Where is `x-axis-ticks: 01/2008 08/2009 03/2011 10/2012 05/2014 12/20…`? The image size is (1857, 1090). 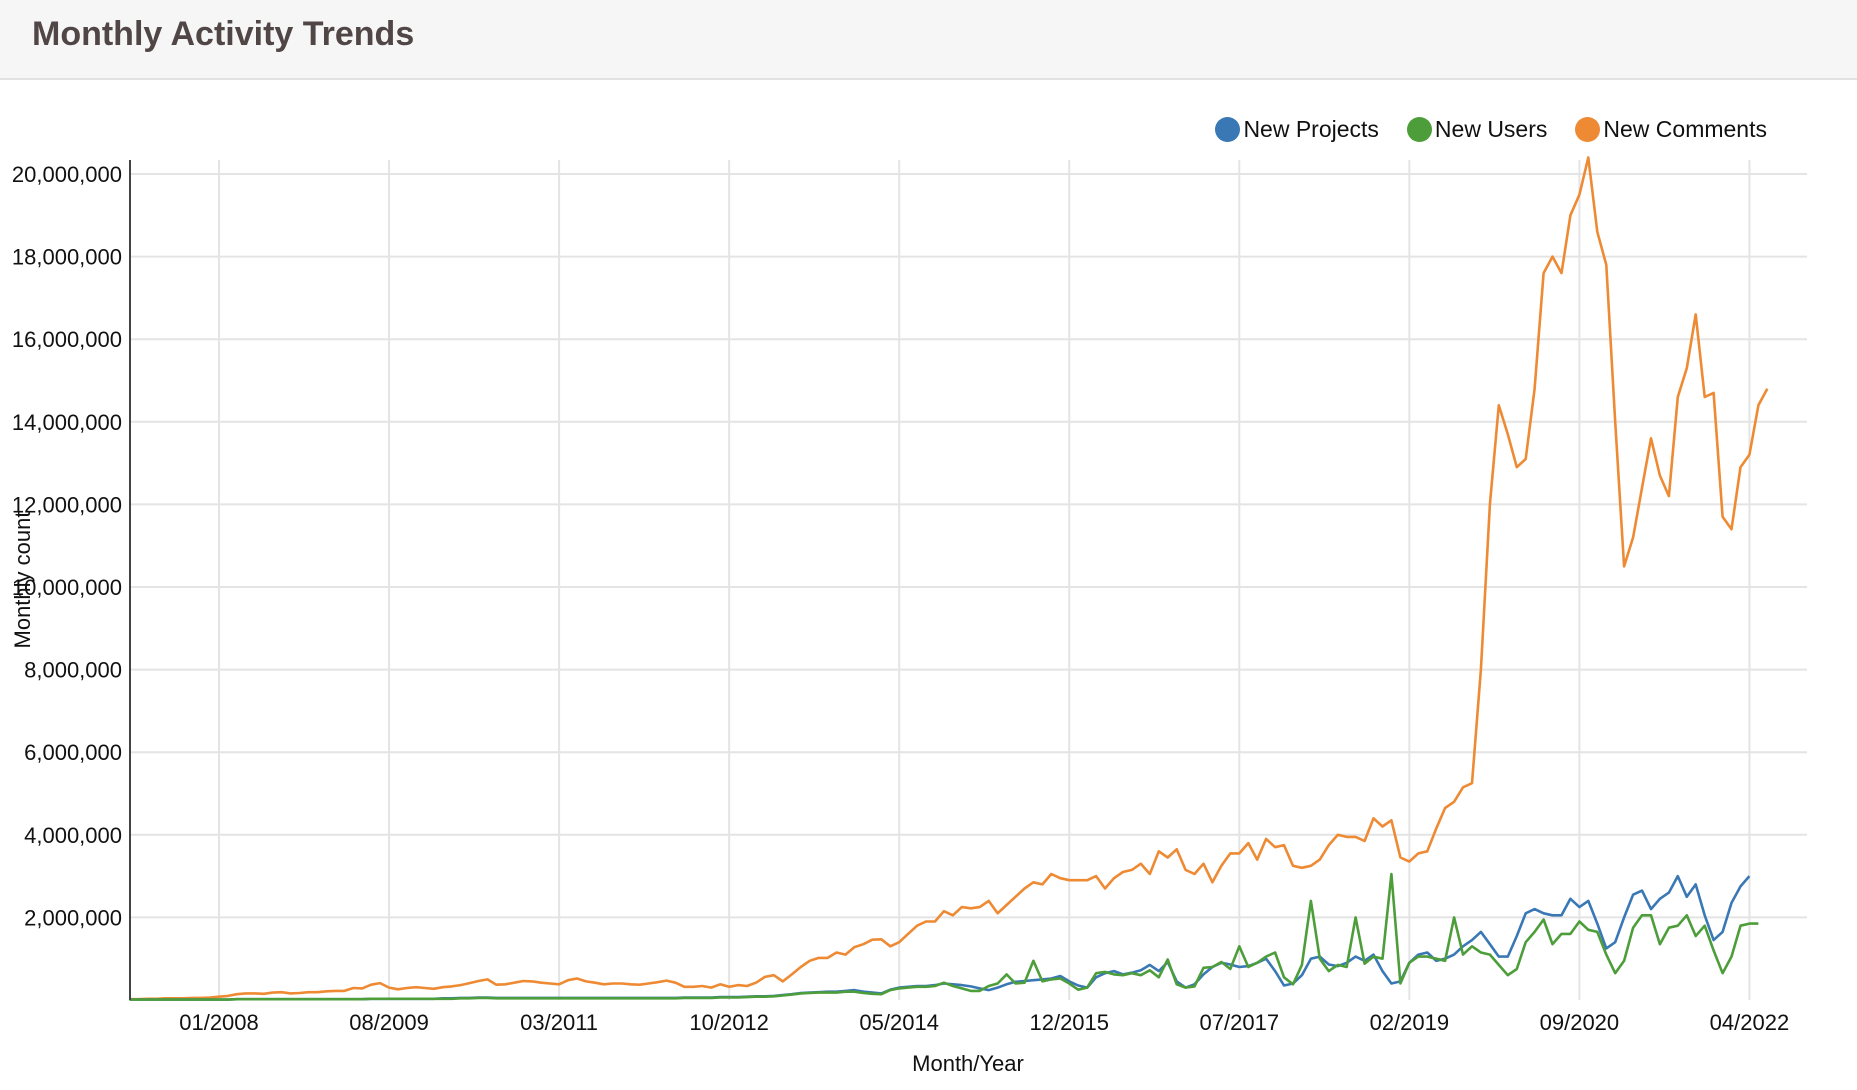
x-axis-ticks: 01/2008 08/2009 03/2011 10/2012 05/2014 12/20… is located at coordinates (984, 1022).